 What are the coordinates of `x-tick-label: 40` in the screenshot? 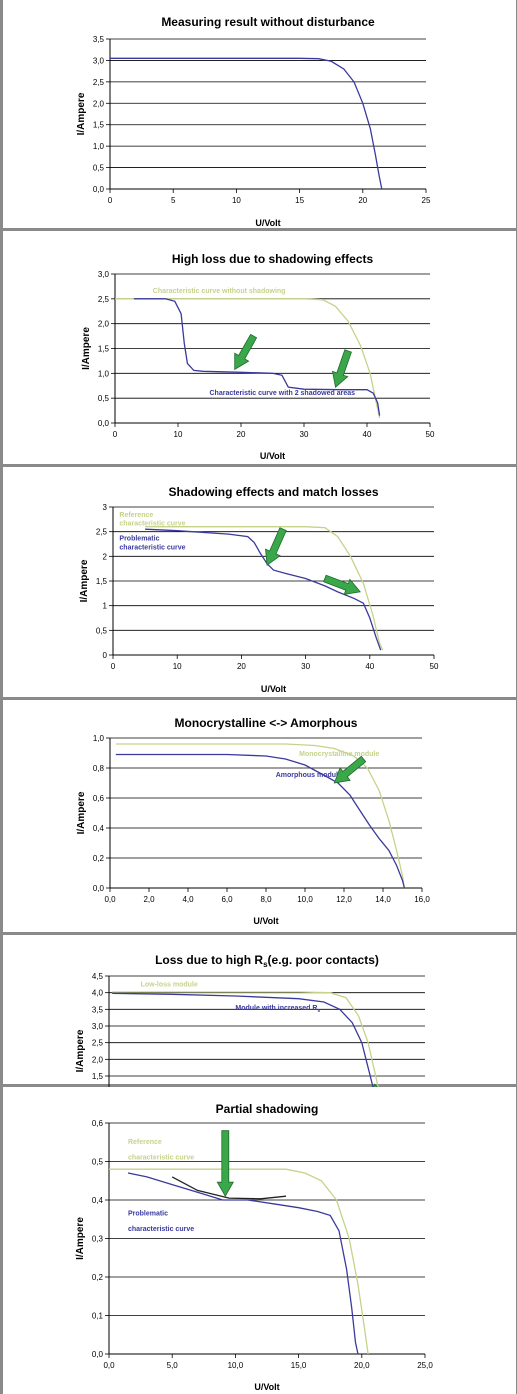 It's located at (367, 434).